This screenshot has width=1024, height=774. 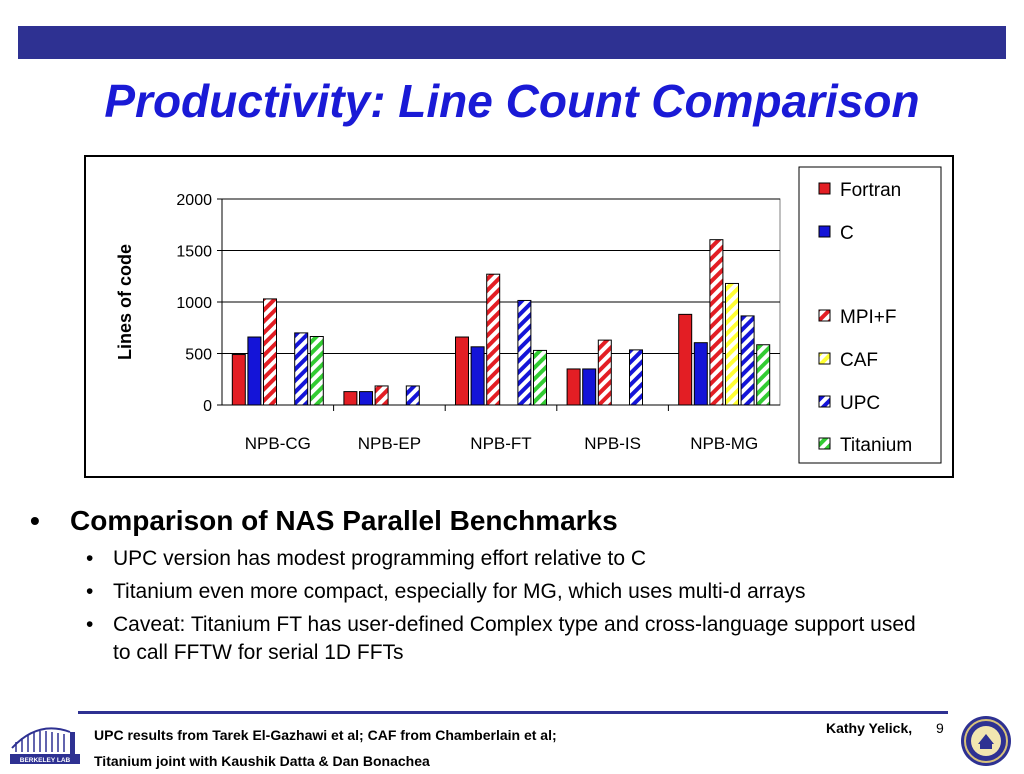 What do you see at coordinates (493, 339) in the screenshot?
I see `bar-mpi-f-npb-ft` at bounding box center [493, 339].